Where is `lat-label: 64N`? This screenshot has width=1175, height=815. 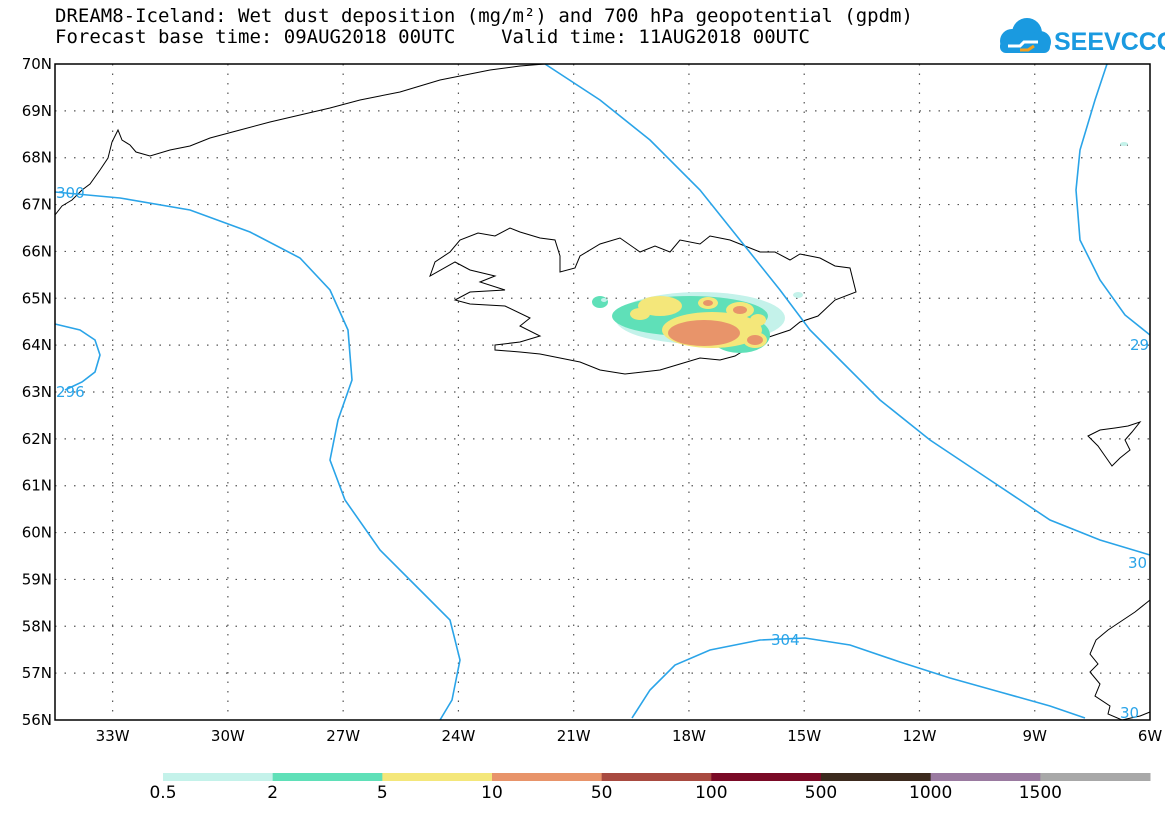 lat-label: 64N is located at coordinates (37, 345).